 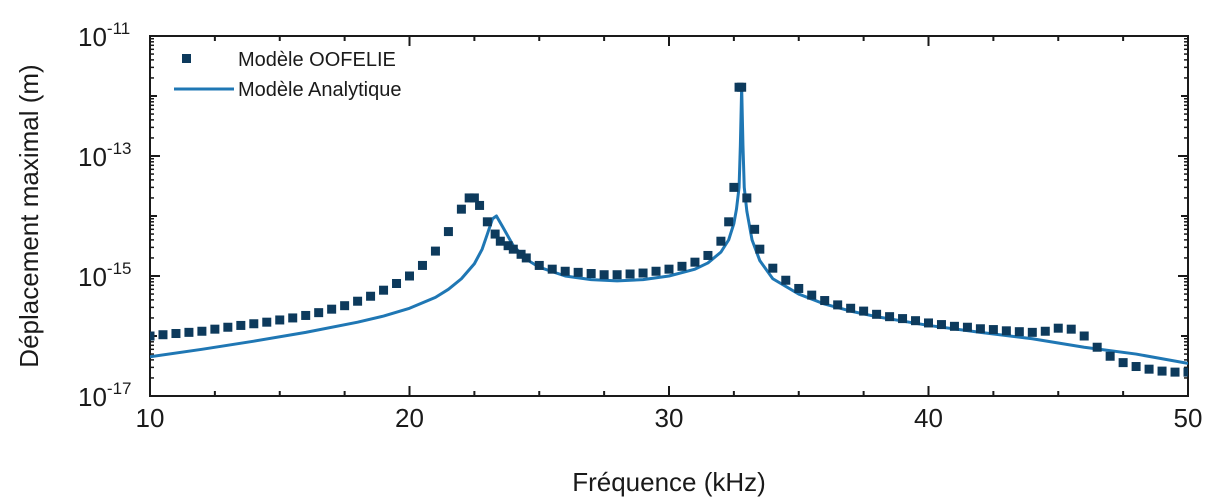 What do you see at coordinates (119, 388) in the screenshot?
I see `y-tick-exponent: -17` at bounding box center [119, 388].